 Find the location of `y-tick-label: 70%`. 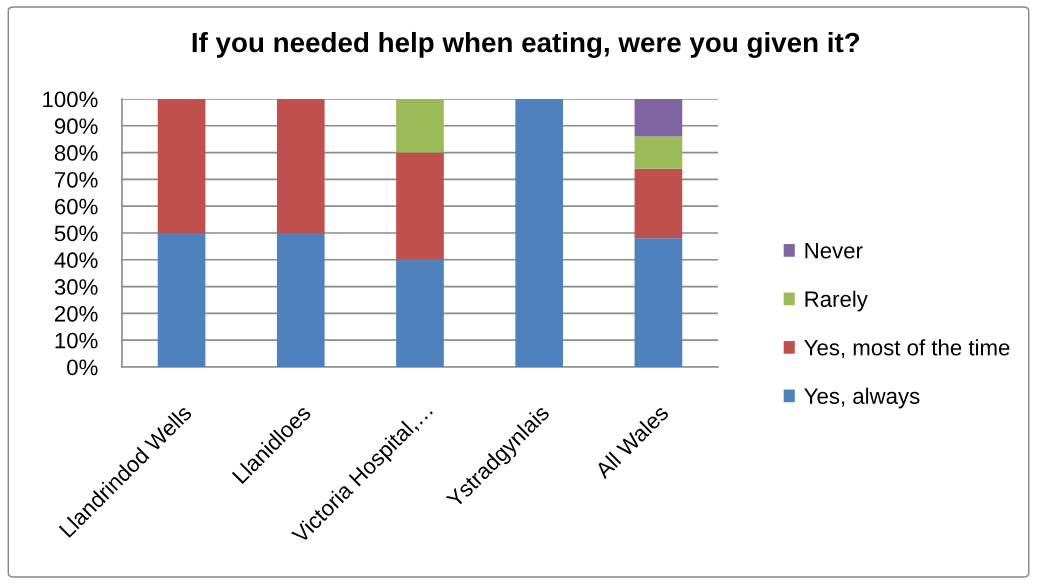

y-tick-label: 70% is located at coordinates (76, 179).